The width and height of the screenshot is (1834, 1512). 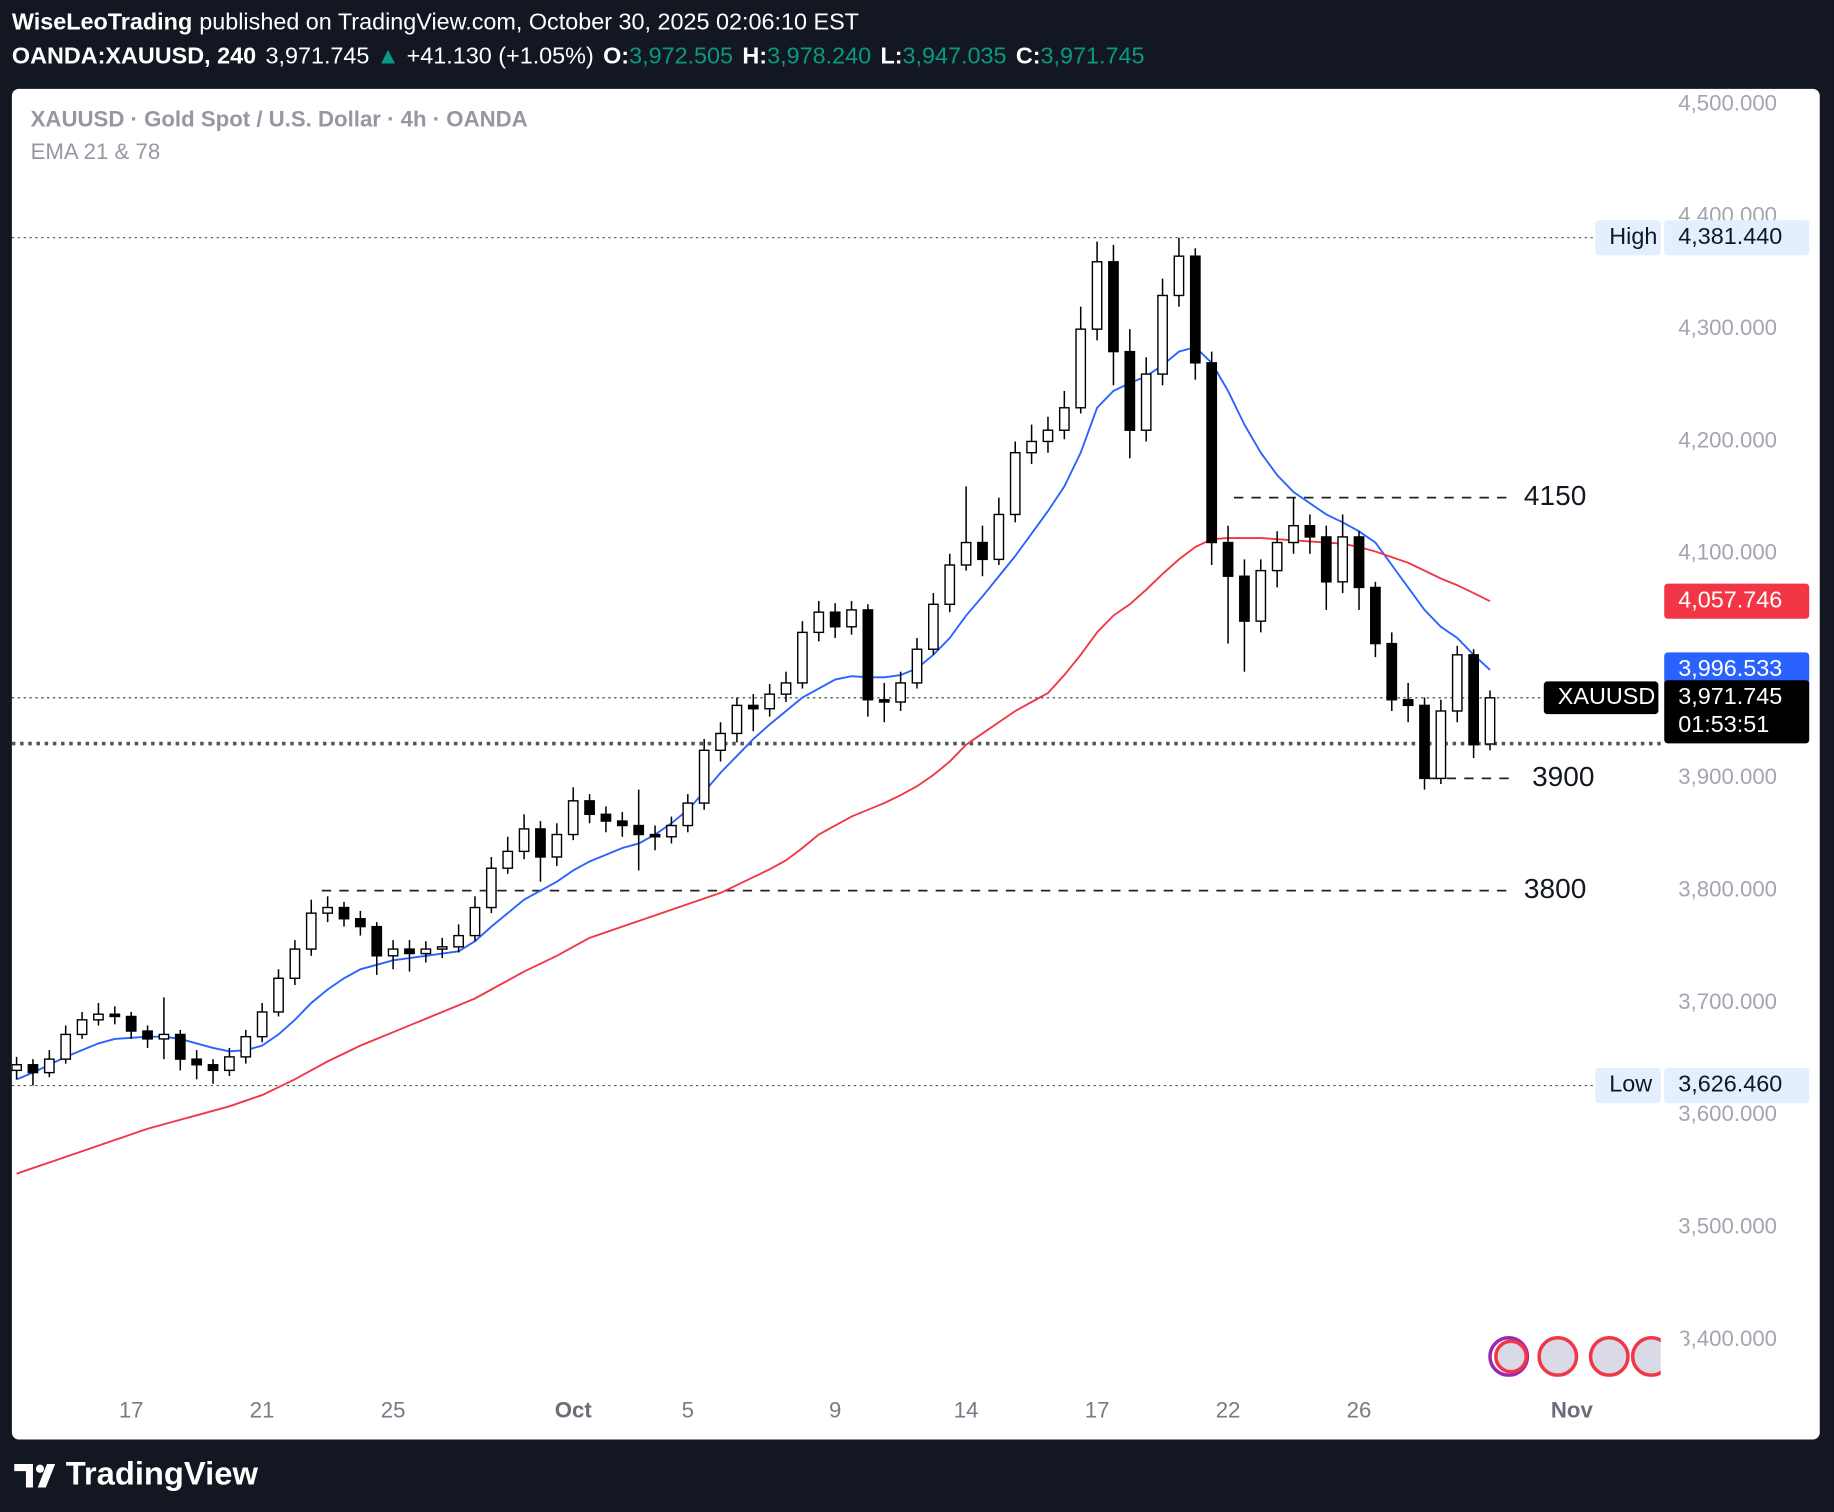 I want to click on y-tick-label: 4,500.000, so click(x=1727, y=102).